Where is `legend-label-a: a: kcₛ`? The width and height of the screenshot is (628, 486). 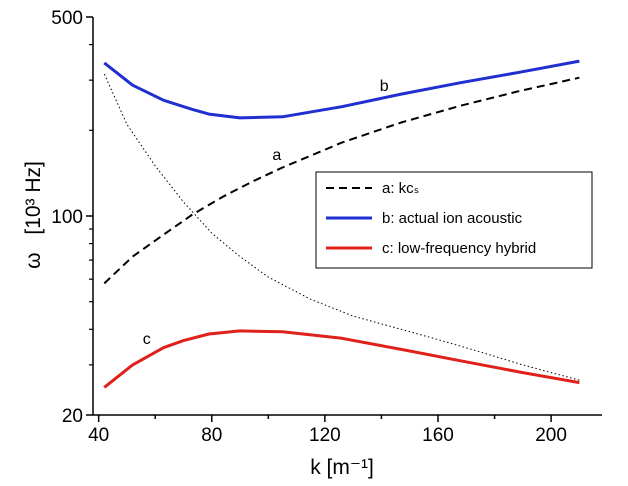
legend-label-a: a: kcₛ is located at coordinates (400, 188).